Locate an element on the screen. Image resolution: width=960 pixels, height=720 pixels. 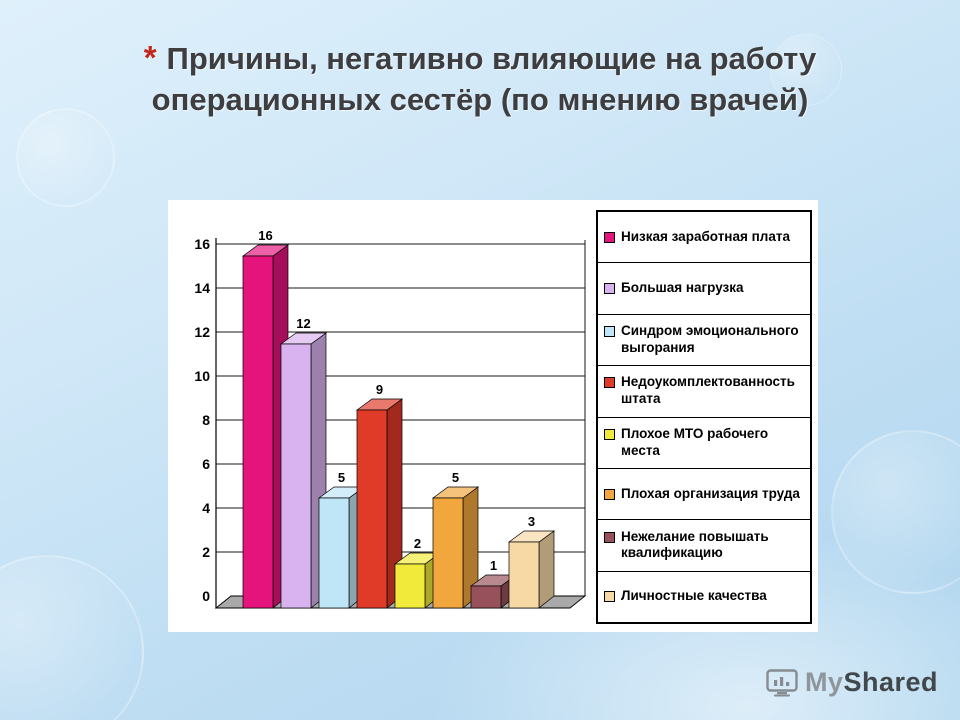
legend-item: Низкая заработная плата is located at coordinates (704, 238).